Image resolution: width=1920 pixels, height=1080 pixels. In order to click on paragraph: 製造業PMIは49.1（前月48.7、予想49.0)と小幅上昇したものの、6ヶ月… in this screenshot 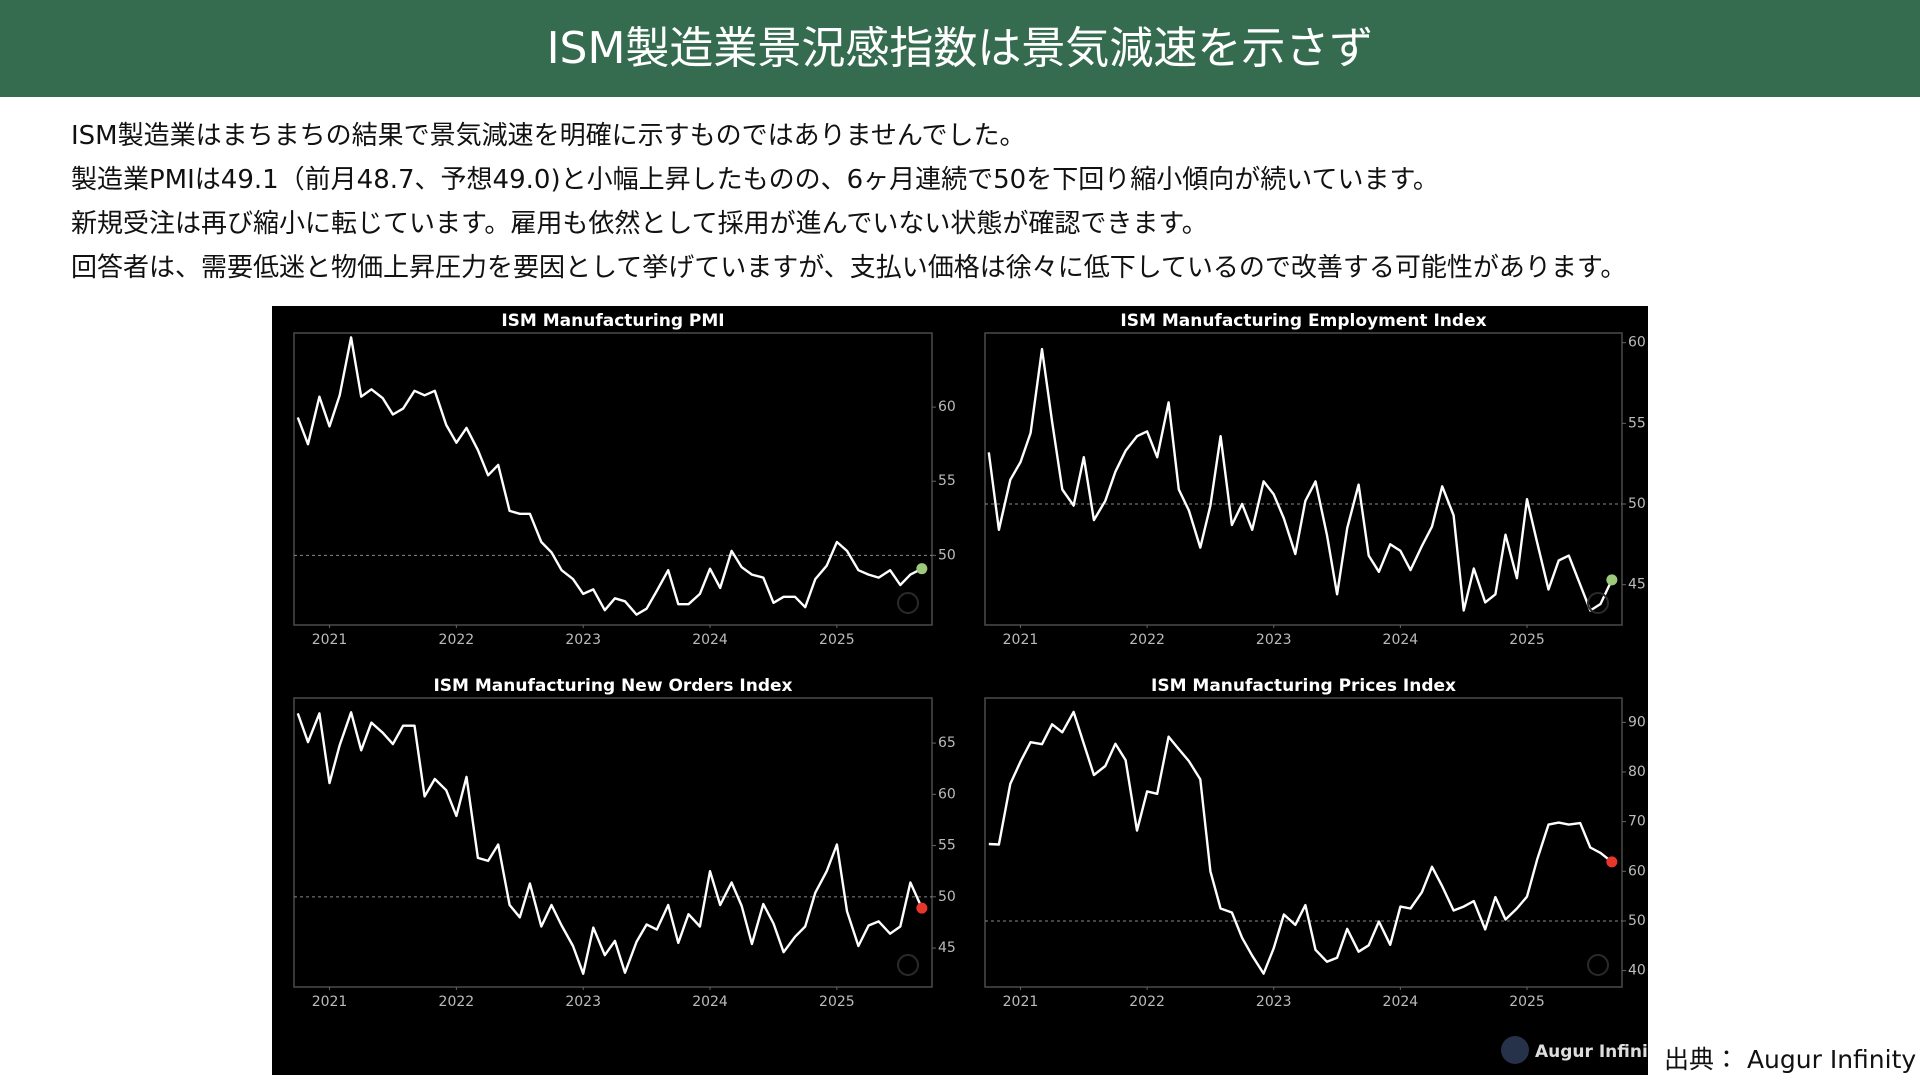, I will do `click(755, 180)`.